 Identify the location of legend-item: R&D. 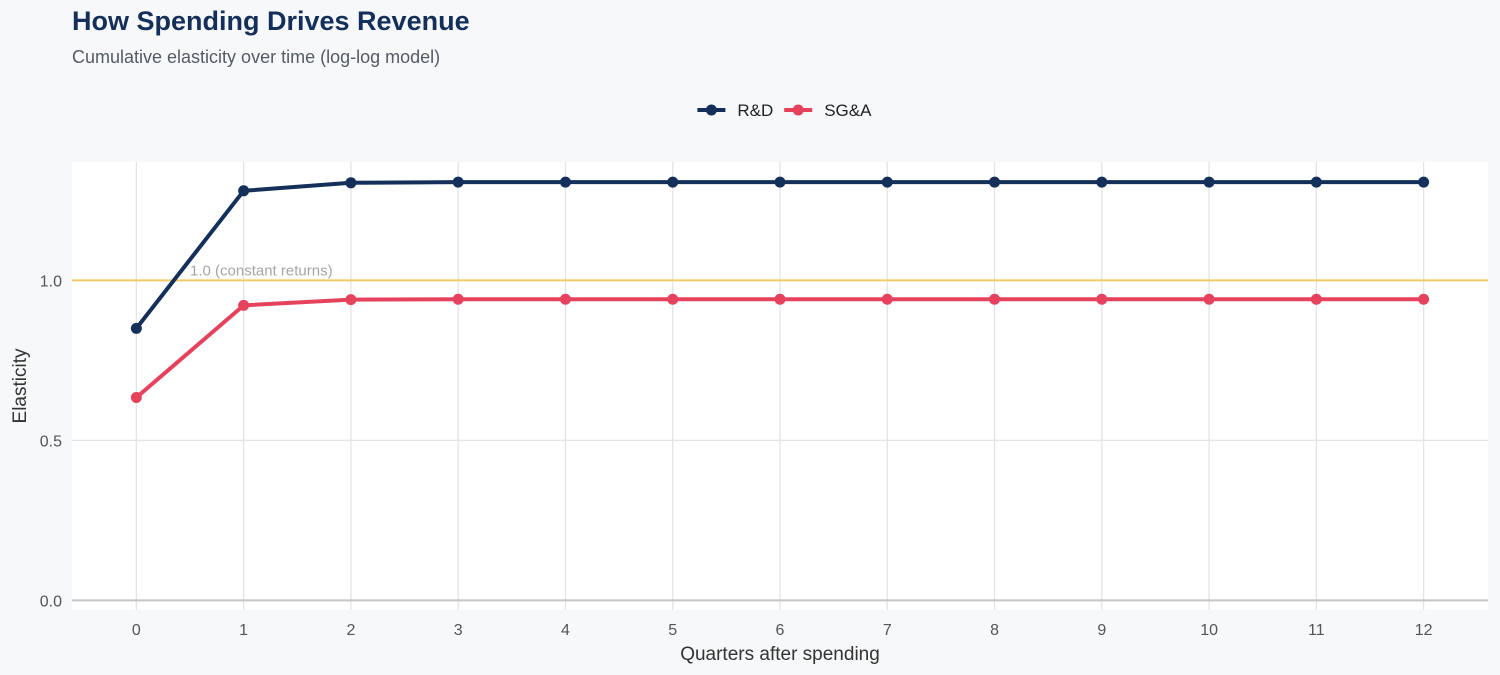
(735, 110).